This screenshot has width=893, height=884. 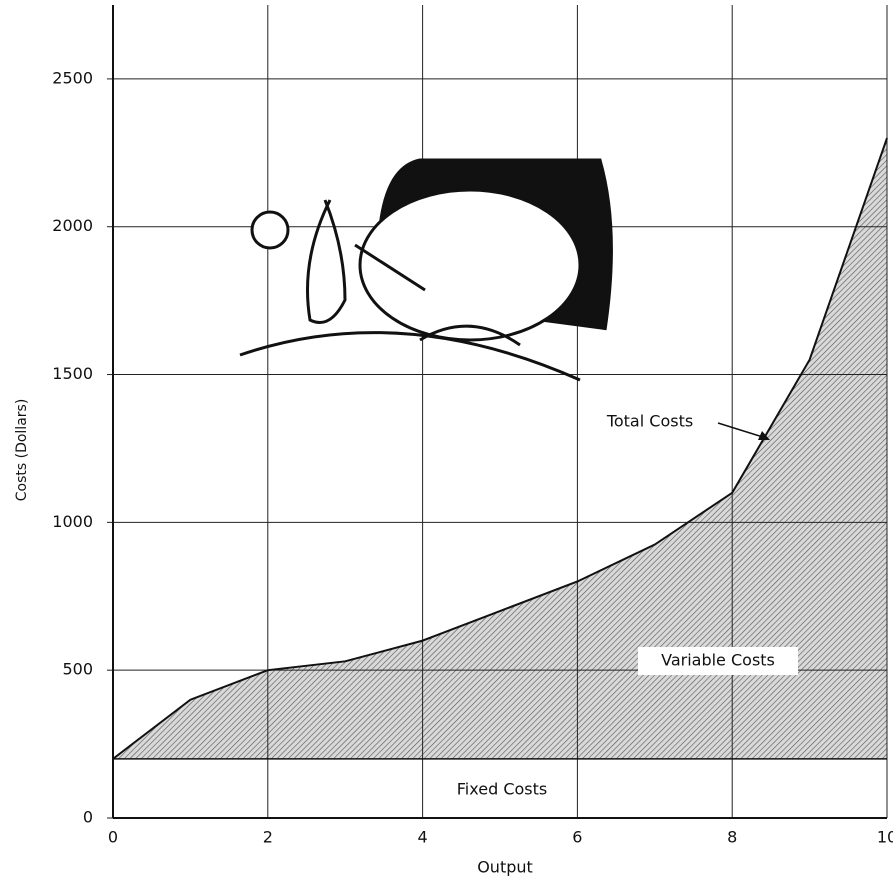 I want to click on y-tick-label: 1000, so click(x=72, y=521).